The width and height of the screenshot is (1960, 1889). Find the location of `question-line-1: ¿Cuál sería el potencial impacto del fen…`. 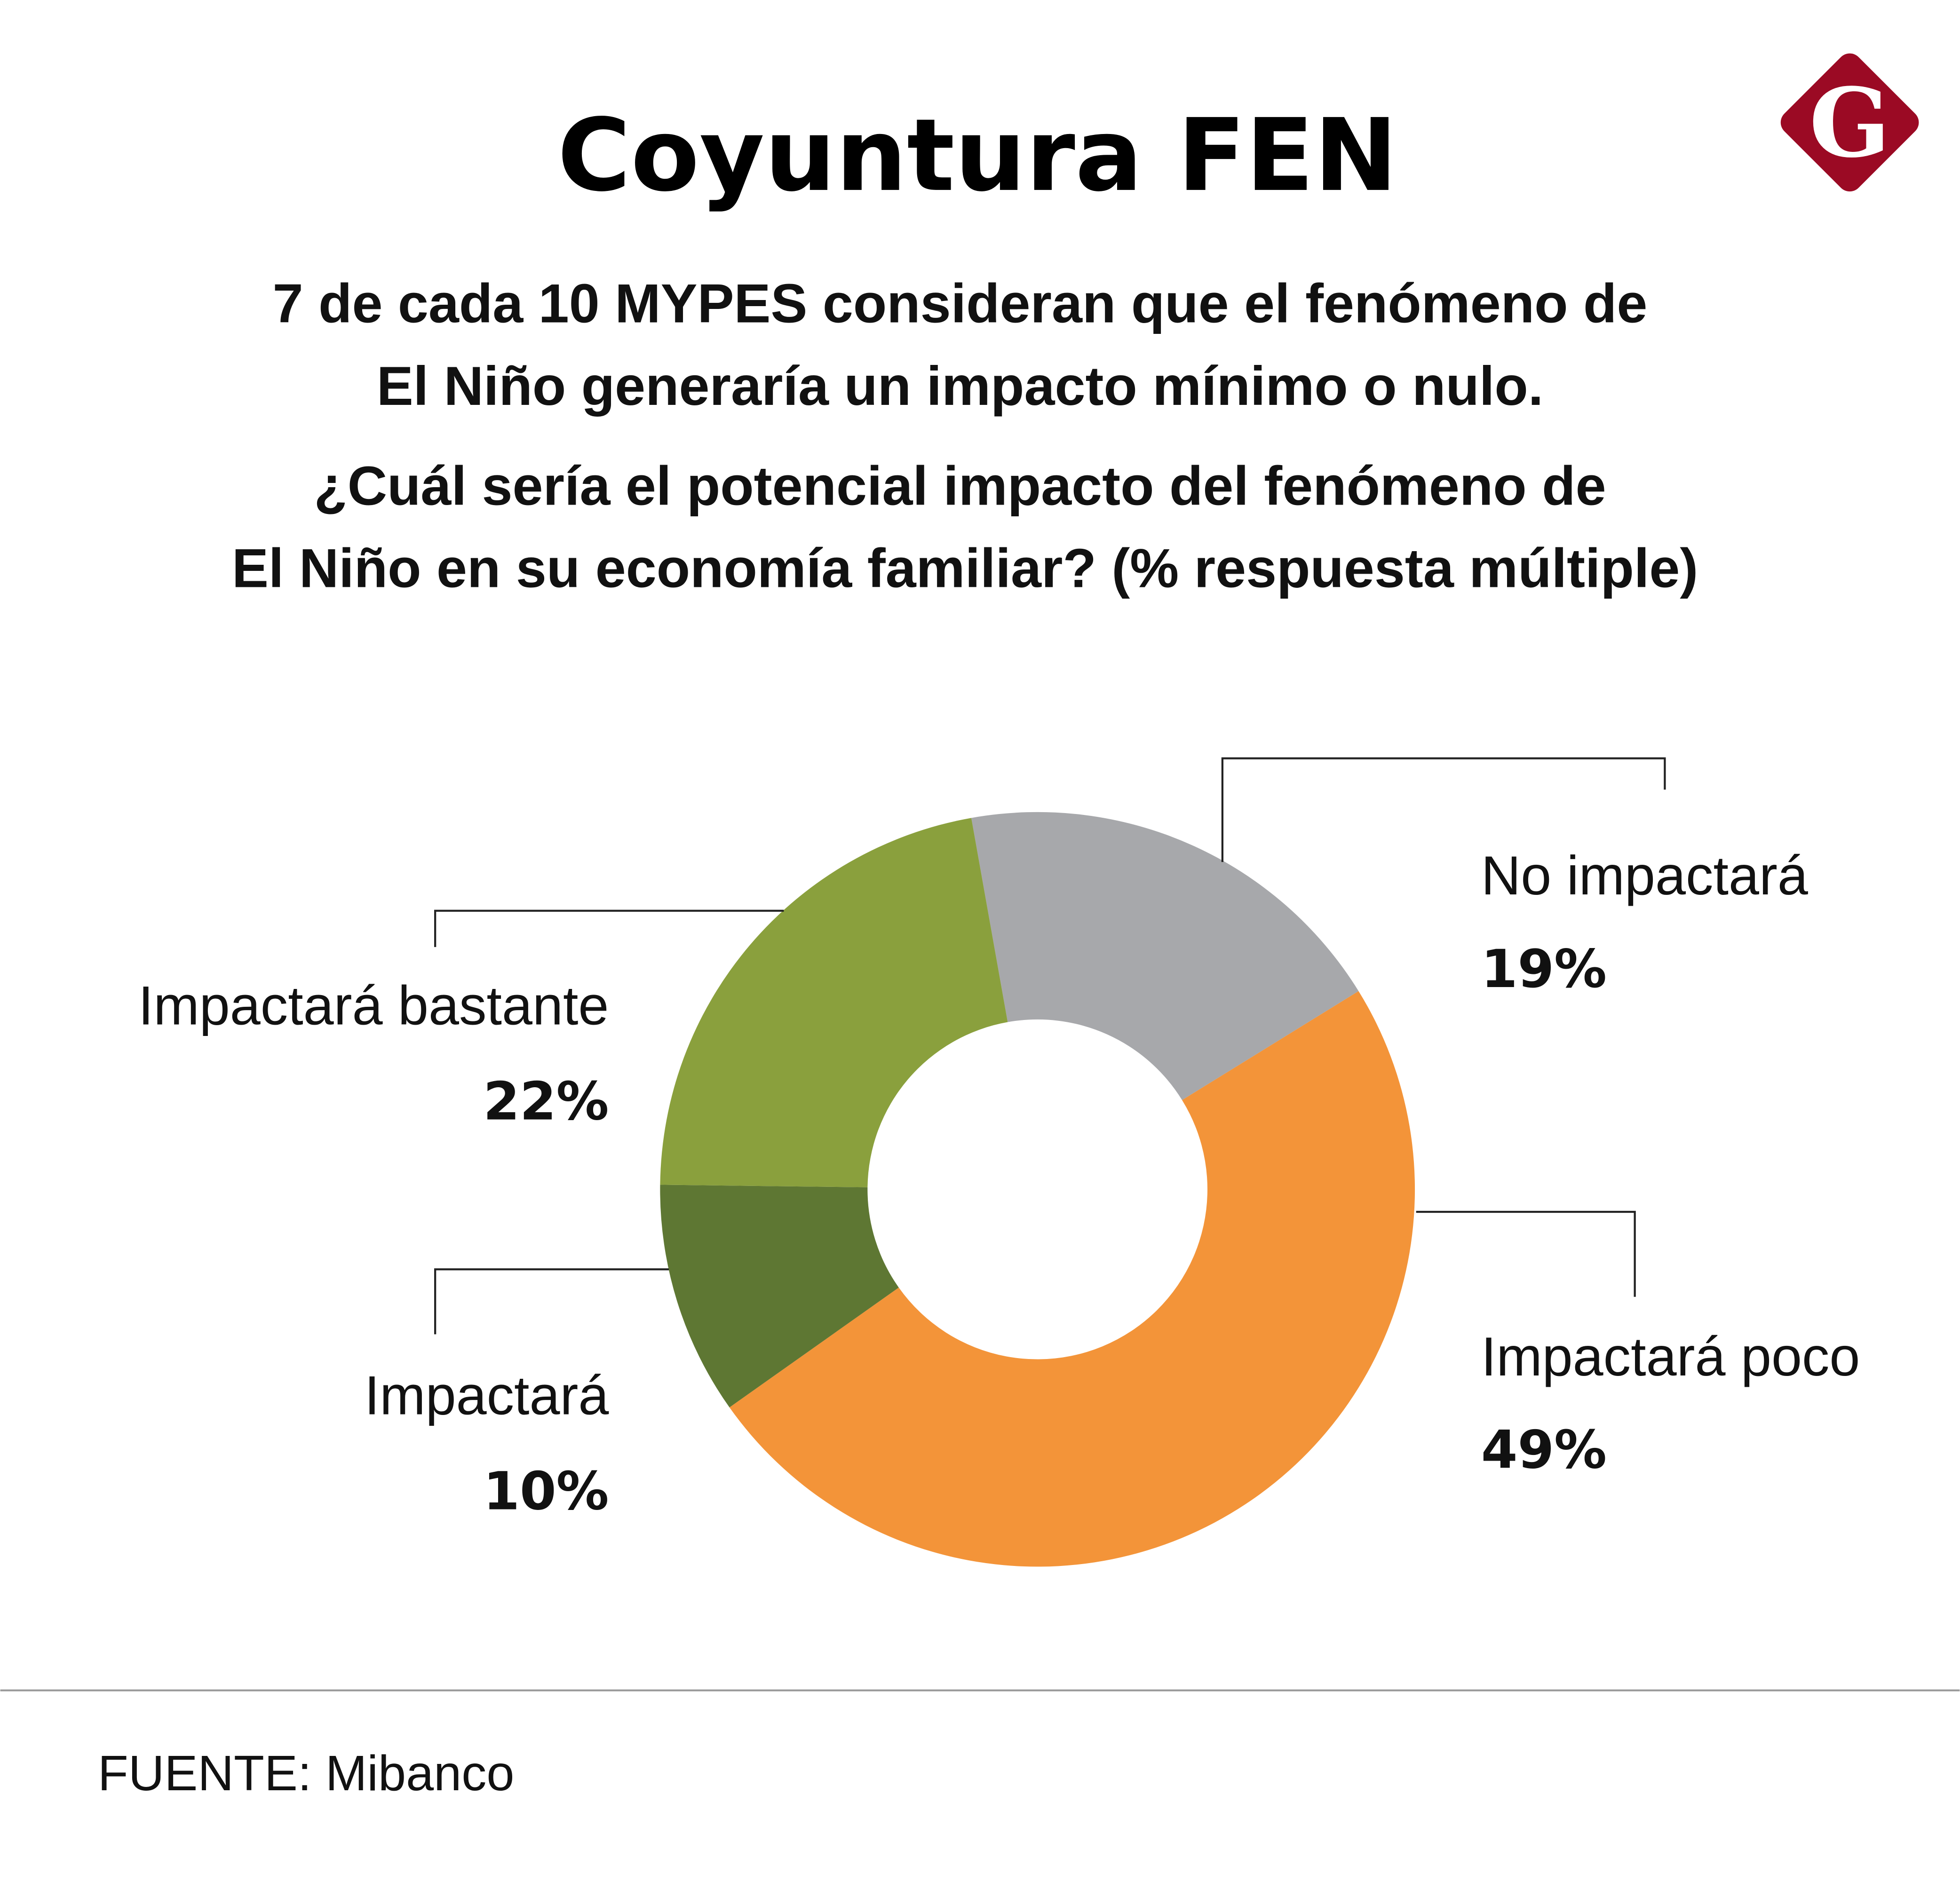

question-line-1: ¿Cuál sería el potencial impacto del fen… is located at coordinates (960, 485).